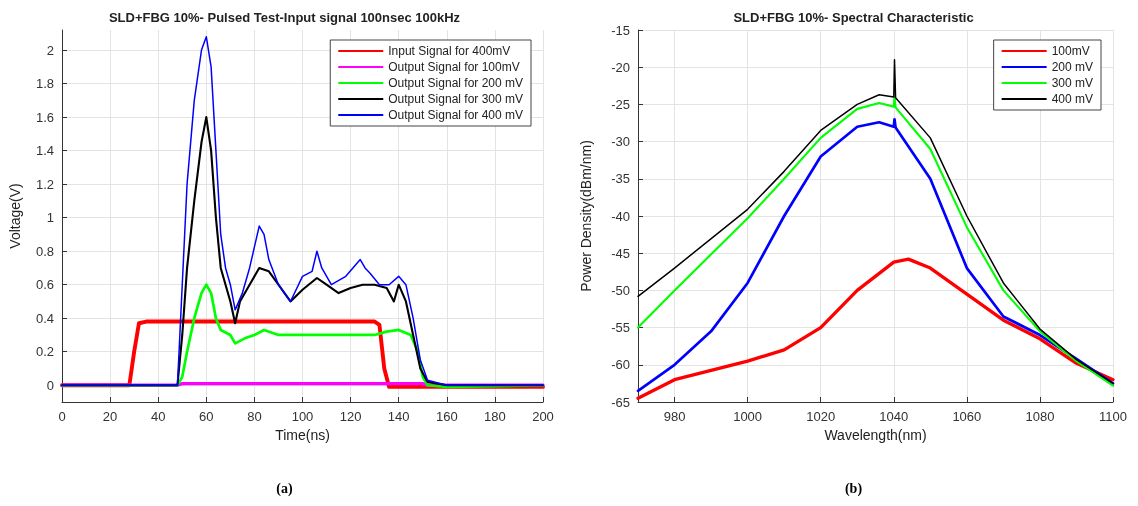 This screenshot has width=1138, height=506. Describe the element at coordinates (967, 416) in the screenshot. I see `x-tick-label: 1060` at that location.